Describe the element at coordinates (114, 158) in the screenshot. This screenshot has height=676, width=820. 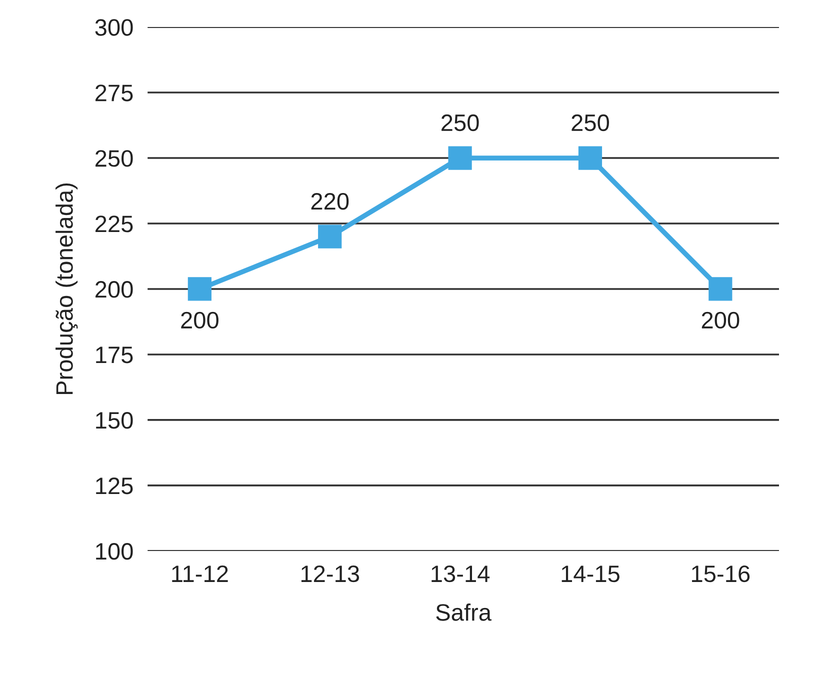
I see `y-tick-label: 250` at that location.